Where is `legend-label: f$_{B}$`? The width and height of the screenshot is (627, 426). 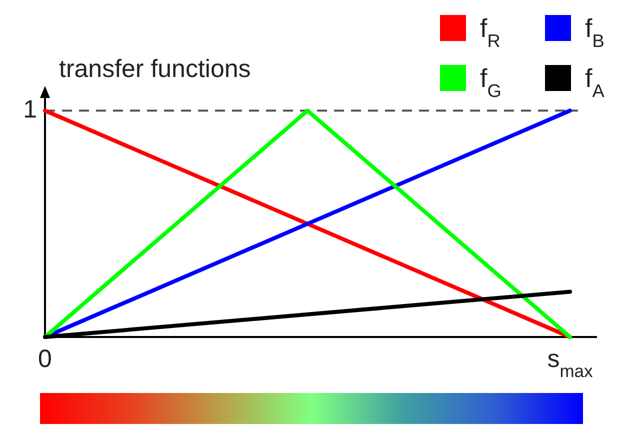 legend-label: f$_{B}$ is located at coordinates (594, 32).